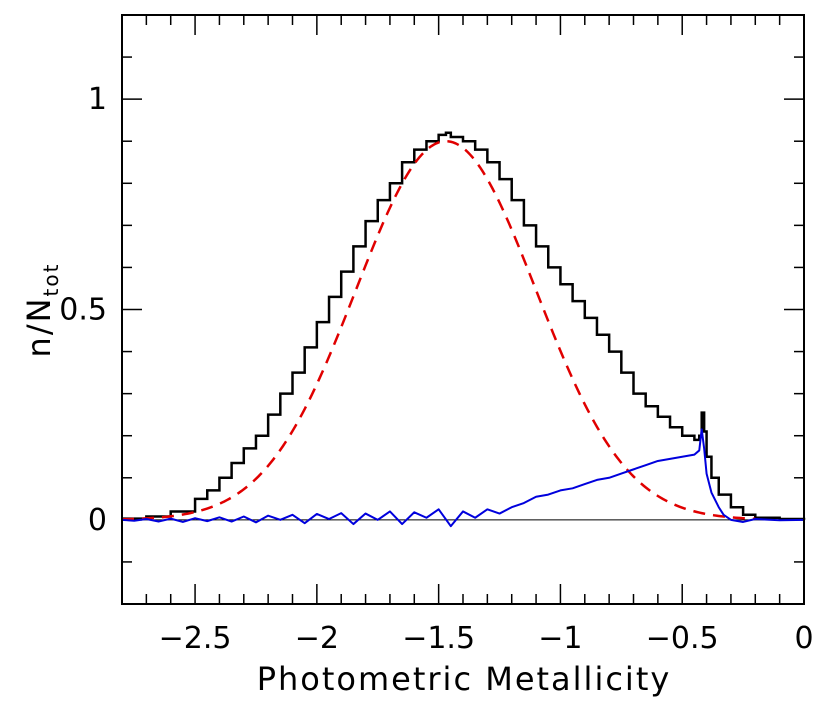  Describe the element at coordinates (803, 638) in the screenshot. I see `x-tick-label: 0` at that location.